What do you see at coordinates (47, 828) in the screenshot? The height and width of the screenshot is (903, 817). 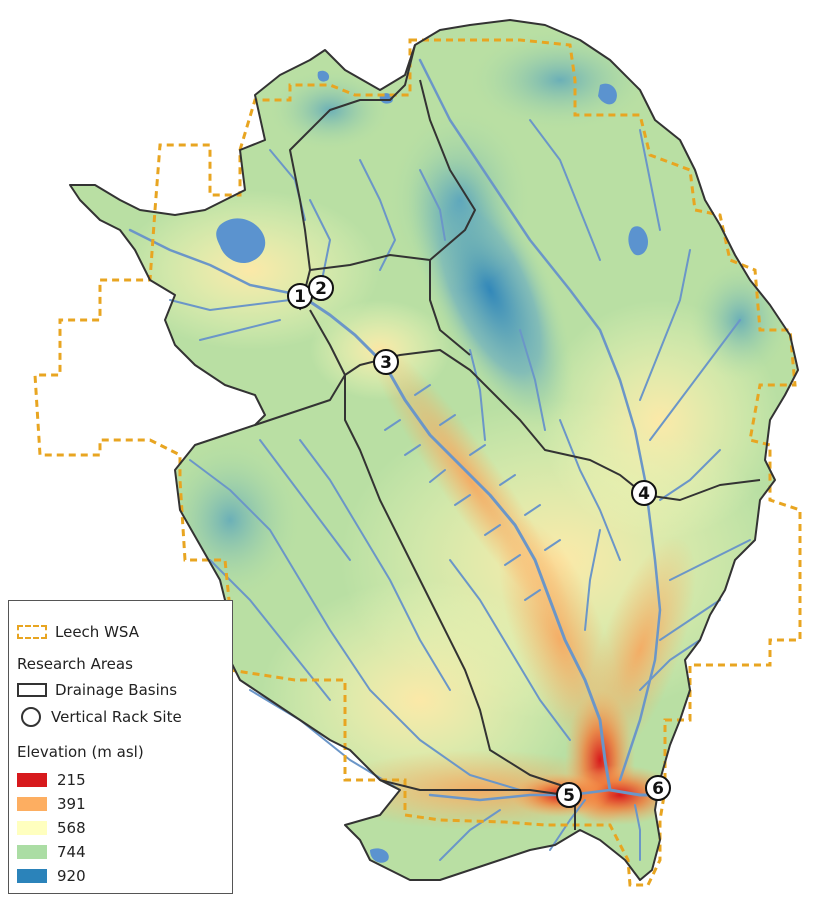 I see `elevation-class: 568` at bounding box center [47, 828].